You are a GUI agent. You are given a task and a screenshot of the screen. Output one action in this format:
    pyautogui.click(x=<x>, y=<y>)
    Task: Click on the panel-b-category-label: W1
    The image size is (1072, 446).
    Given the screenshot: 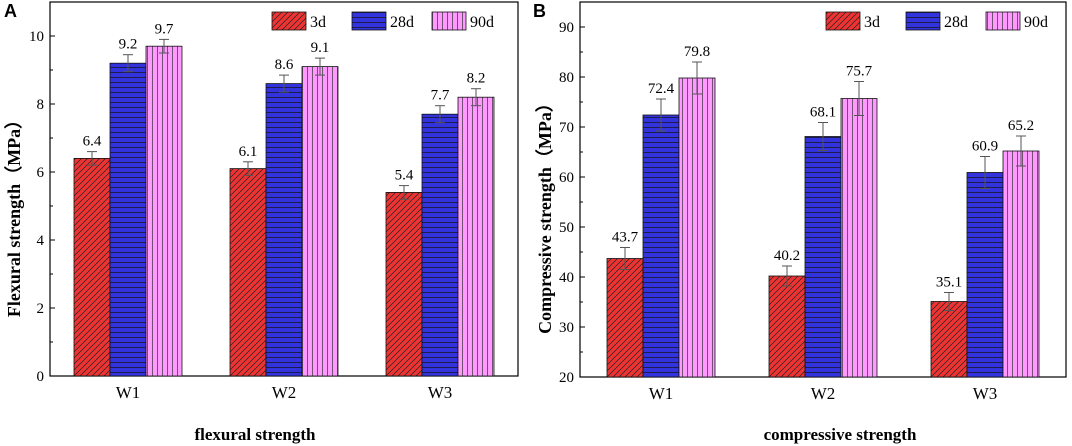 What is the action you would take?
    pyautogui.click(x=661, y=393)
    